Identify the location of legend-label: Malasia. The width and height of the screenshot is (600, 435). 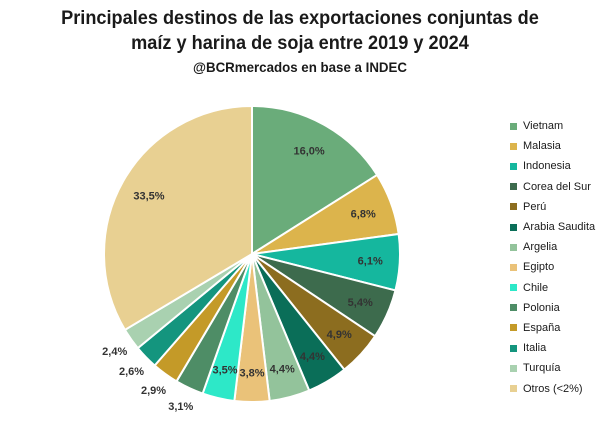
(542, 146).